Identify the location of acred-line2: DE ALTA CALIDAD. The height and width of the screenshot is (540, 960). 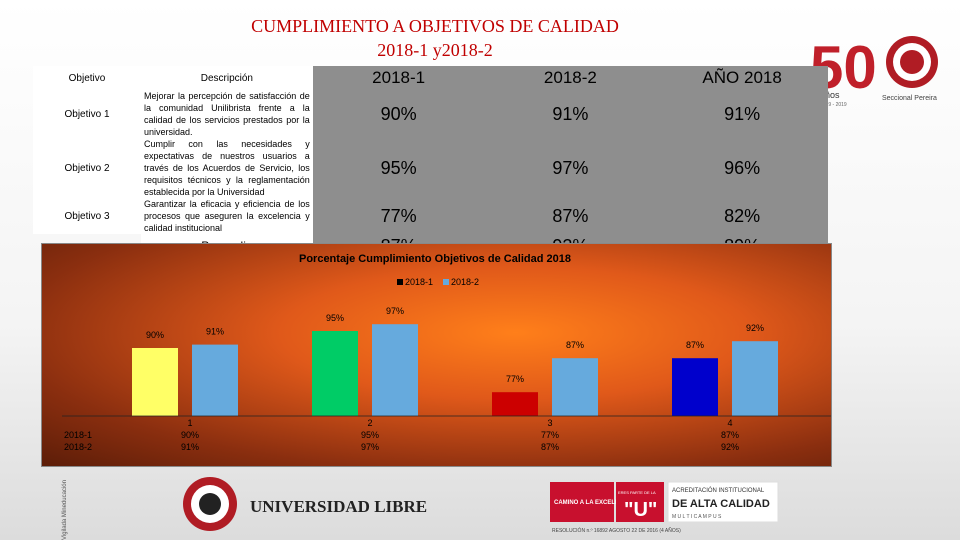
(721, 504).